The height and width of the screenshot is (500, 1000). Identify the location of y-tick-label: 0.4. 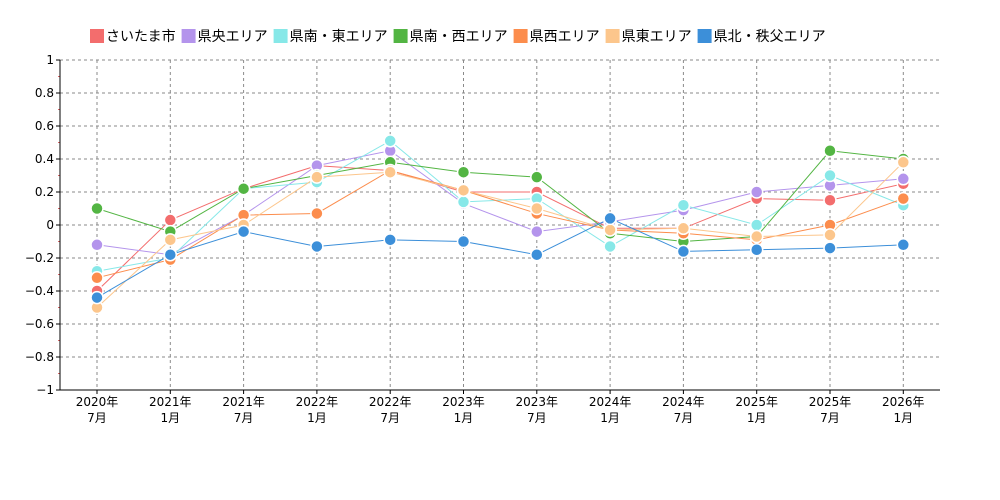
(44, 159).